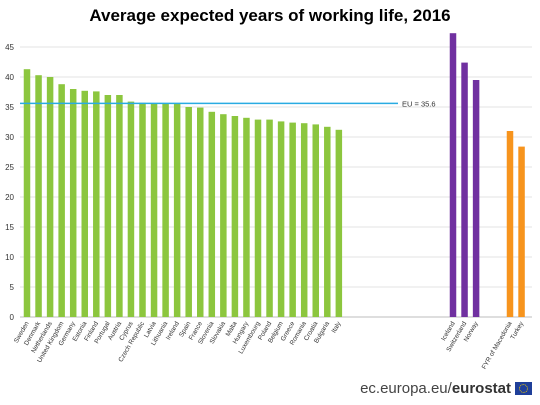 The height and width of the screenshot is (405, 540). I want to click on x-tick-label: FYR of Macedonia, so click(497, 345).